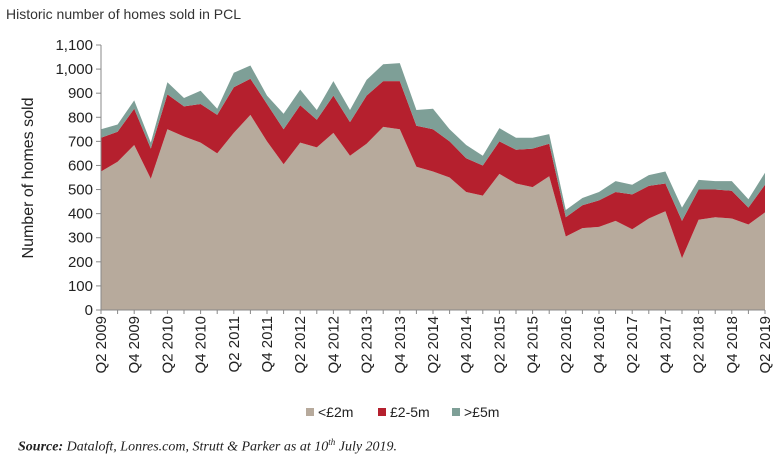  What do you see at coordinates (267, 344) in the screenshot?
I see `x-tick-label: Q4 2011` at bounding box center [267, 344].